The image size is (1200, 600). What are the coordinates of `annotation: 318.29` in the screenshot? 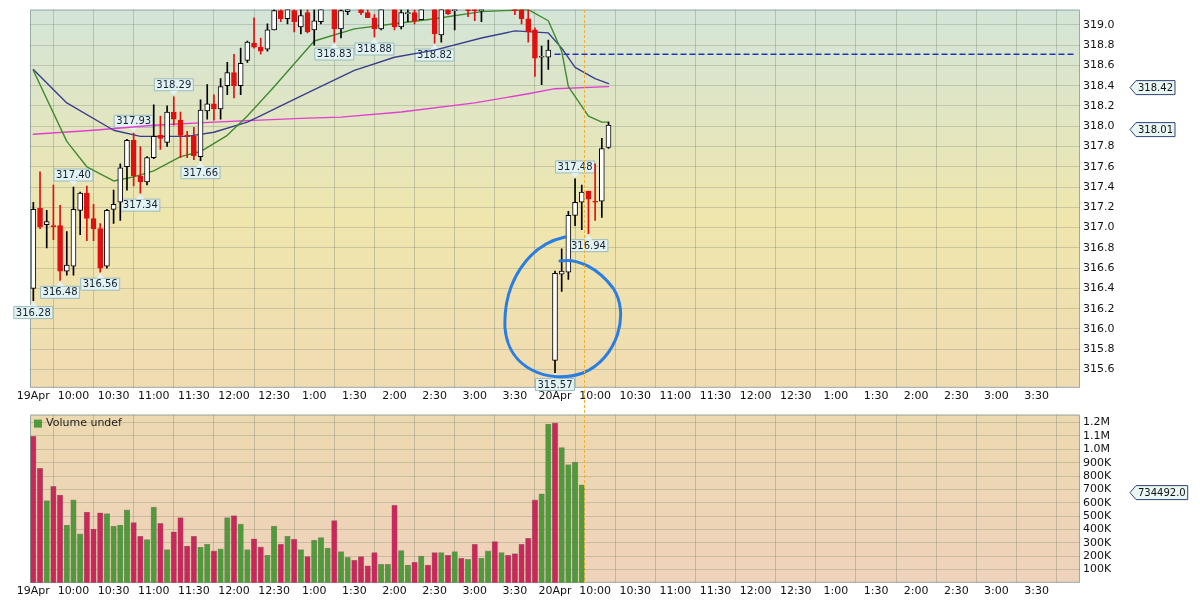 It's located at (174, 84).